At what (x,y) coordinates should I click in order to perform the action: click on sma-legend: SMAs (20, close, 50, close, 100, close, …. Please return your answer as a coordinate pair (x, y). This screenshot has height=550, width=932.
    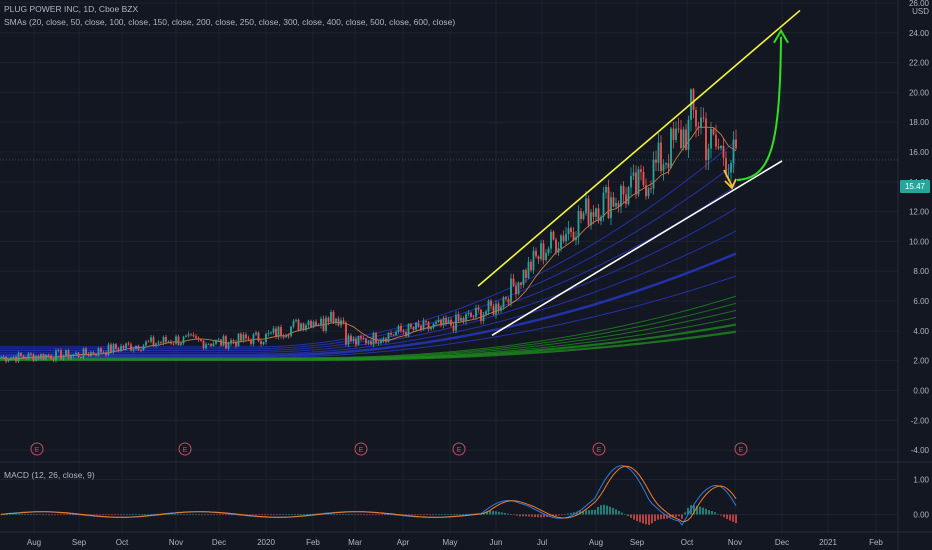
    Looking at the image, I should click on (230, 22).